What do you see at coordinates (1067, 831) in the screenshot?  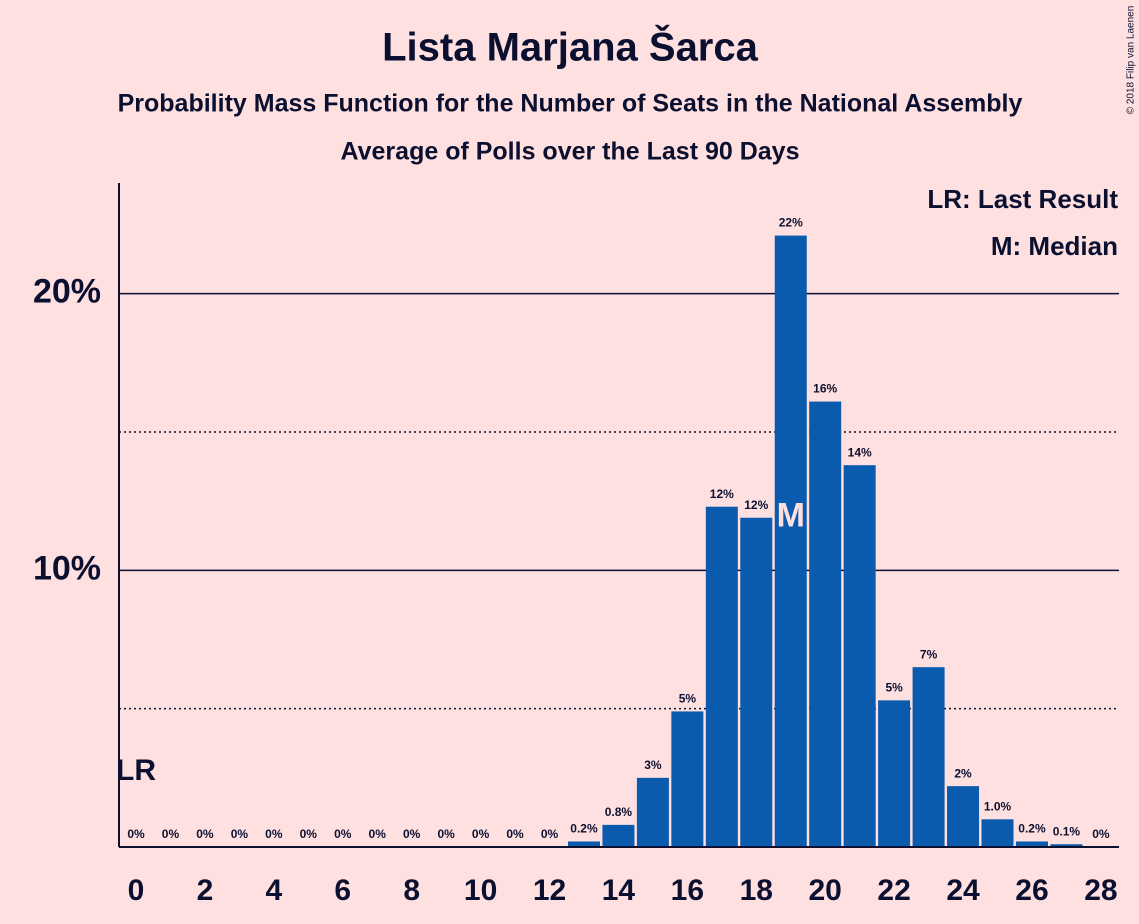 I see `value-label: 0.1%` at bounding box center [1067, 831].